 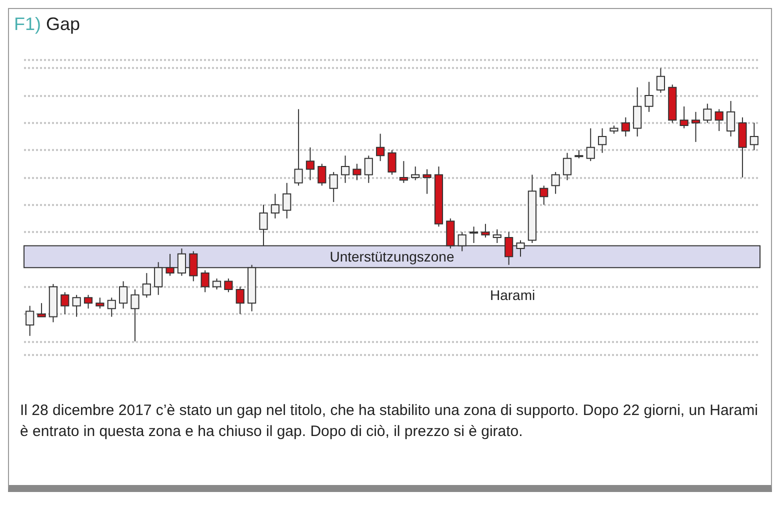 What do you see at coordinates (47, 24) in the screenshot?
I see `chart-title: F1) Gap` at bounding box center [47, 24].